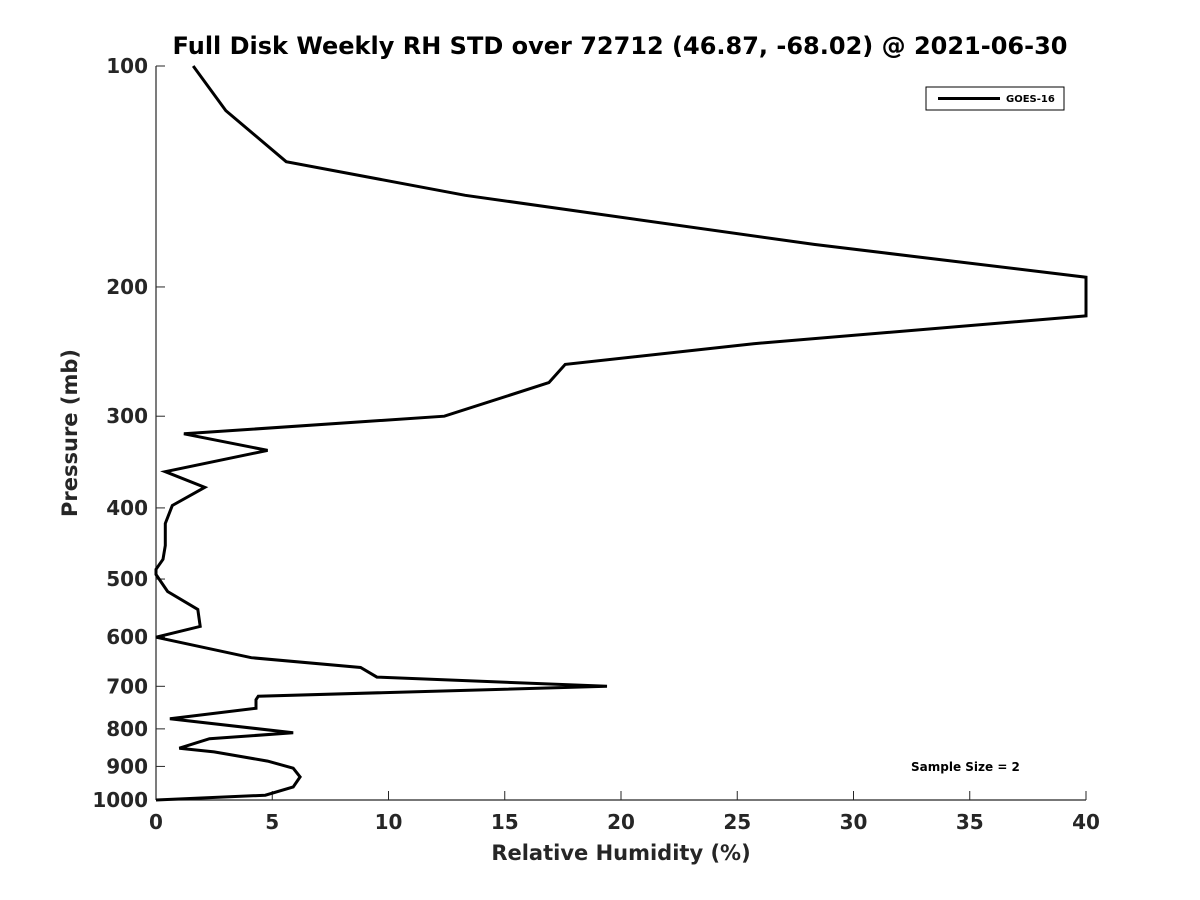  What do you see at coordinates (127, 579) in the screenshot?
I see `y-tick-label: 500` at bounding box center [127, 579].